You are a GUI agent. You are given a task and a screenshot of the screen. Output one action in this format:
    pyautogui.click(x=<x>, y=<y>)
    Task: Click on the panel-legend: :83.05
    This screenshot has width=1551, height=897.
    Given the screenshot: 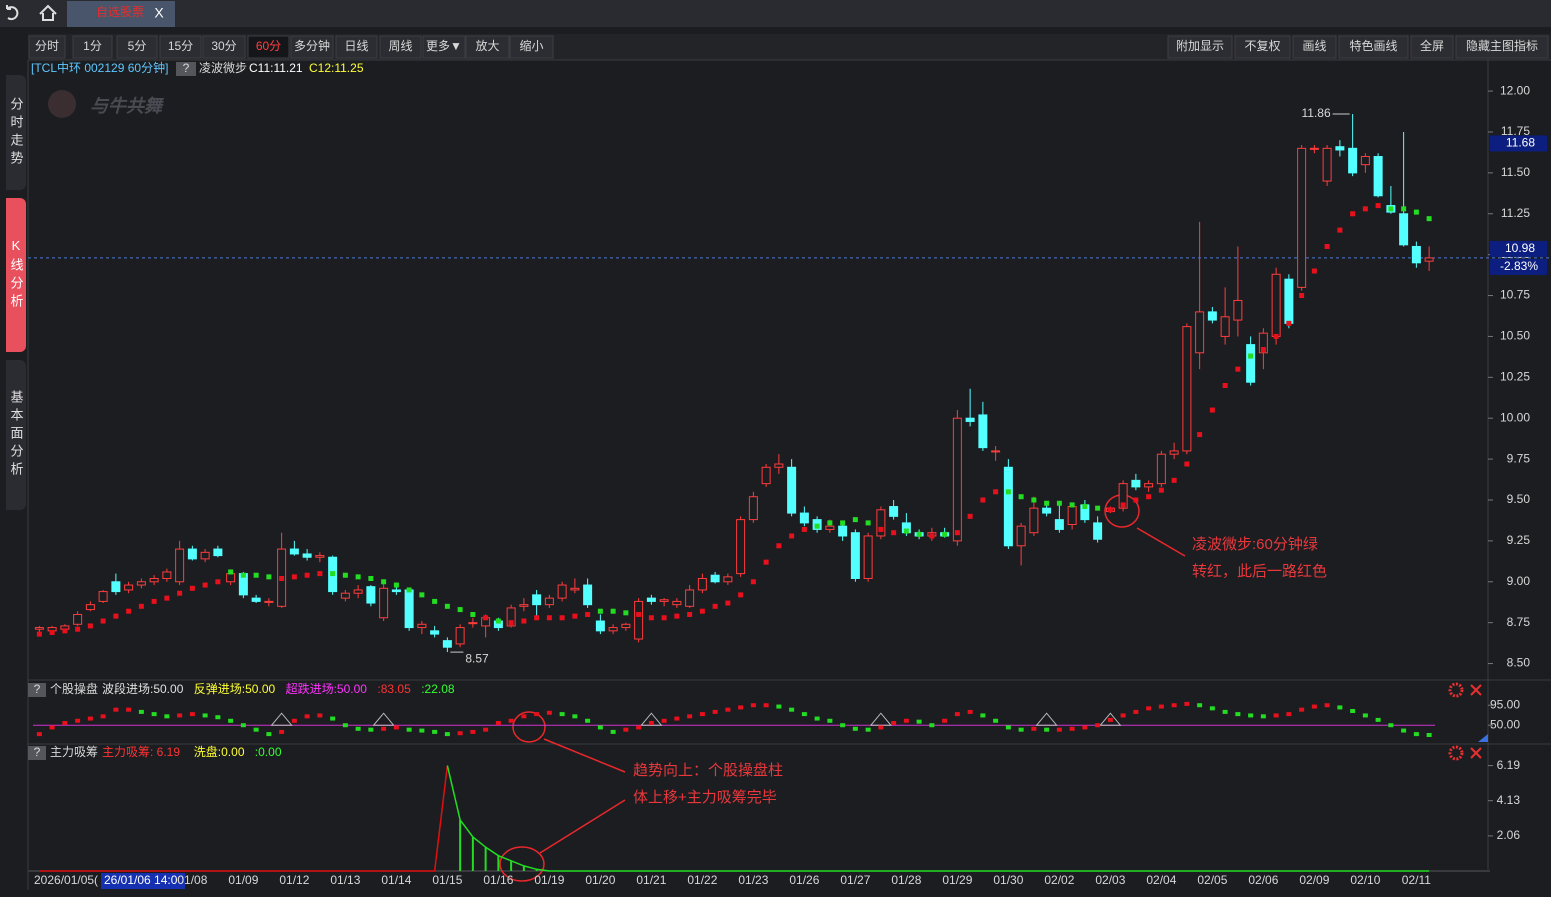 What is the action you would take?
    pyautogui.click(x=394, y=689)
    